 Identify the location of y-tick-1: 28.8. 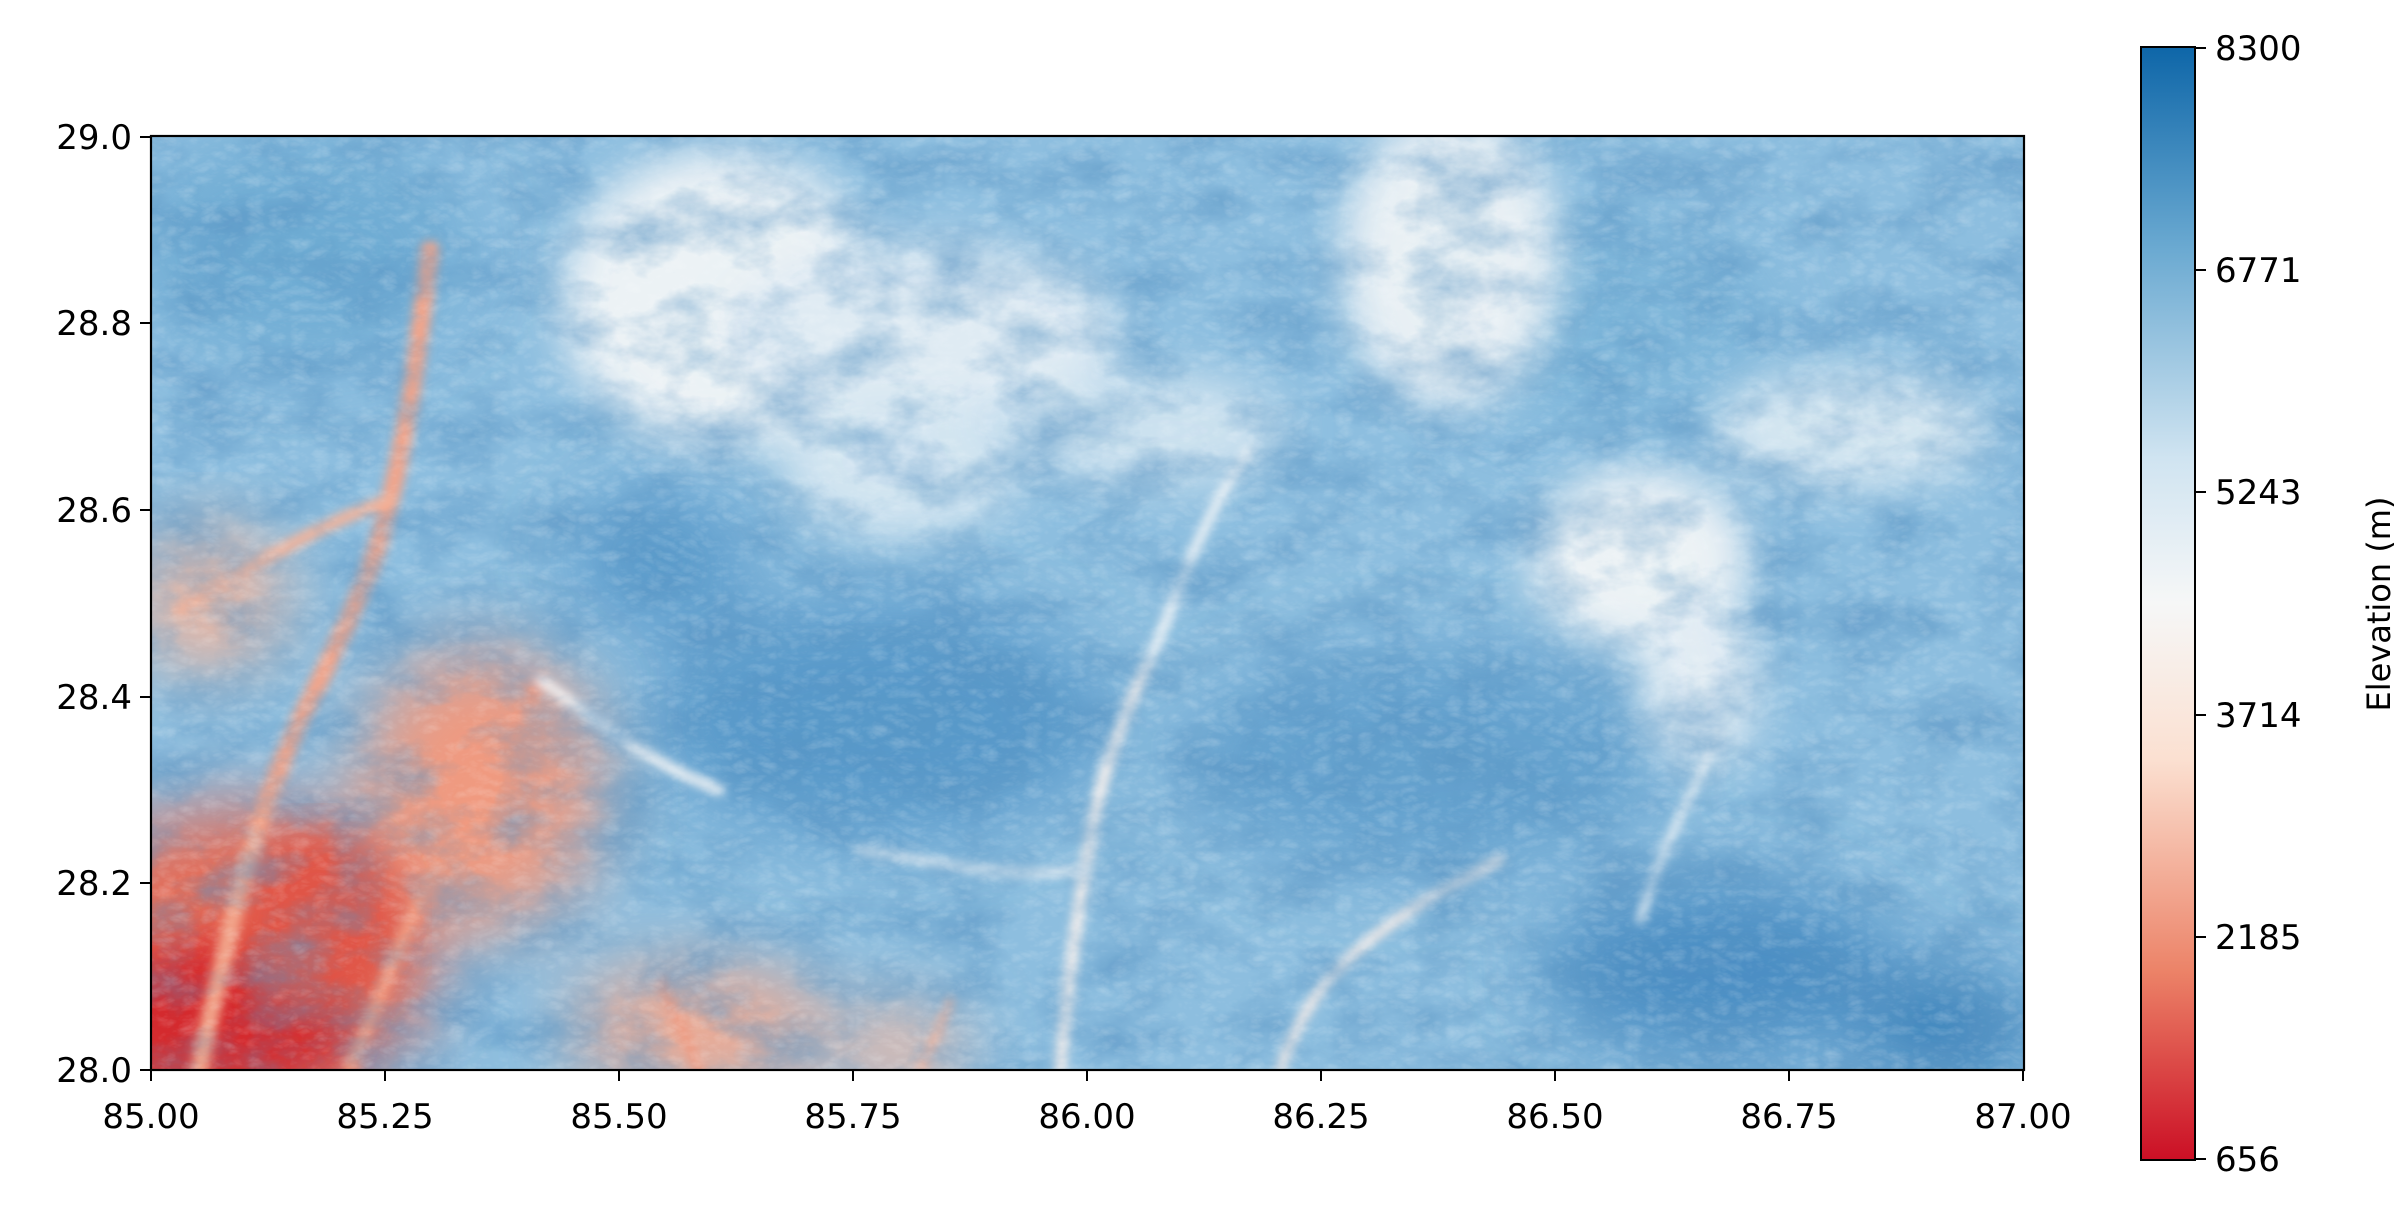
(103, 324).